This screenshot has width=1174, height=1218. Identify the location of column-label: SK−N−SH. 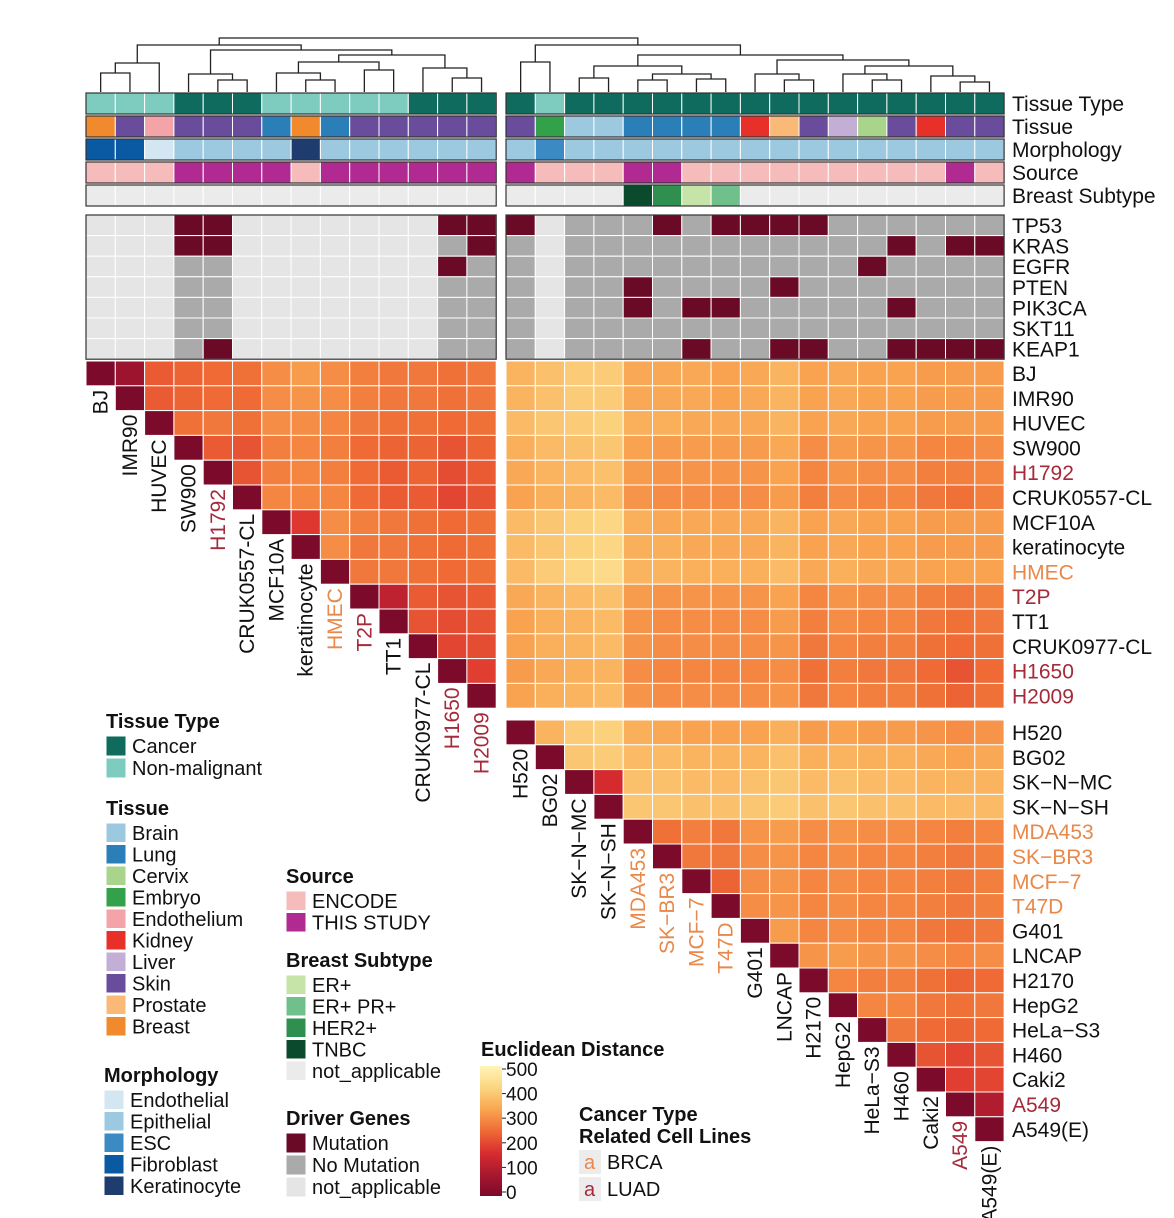
(609, 871).